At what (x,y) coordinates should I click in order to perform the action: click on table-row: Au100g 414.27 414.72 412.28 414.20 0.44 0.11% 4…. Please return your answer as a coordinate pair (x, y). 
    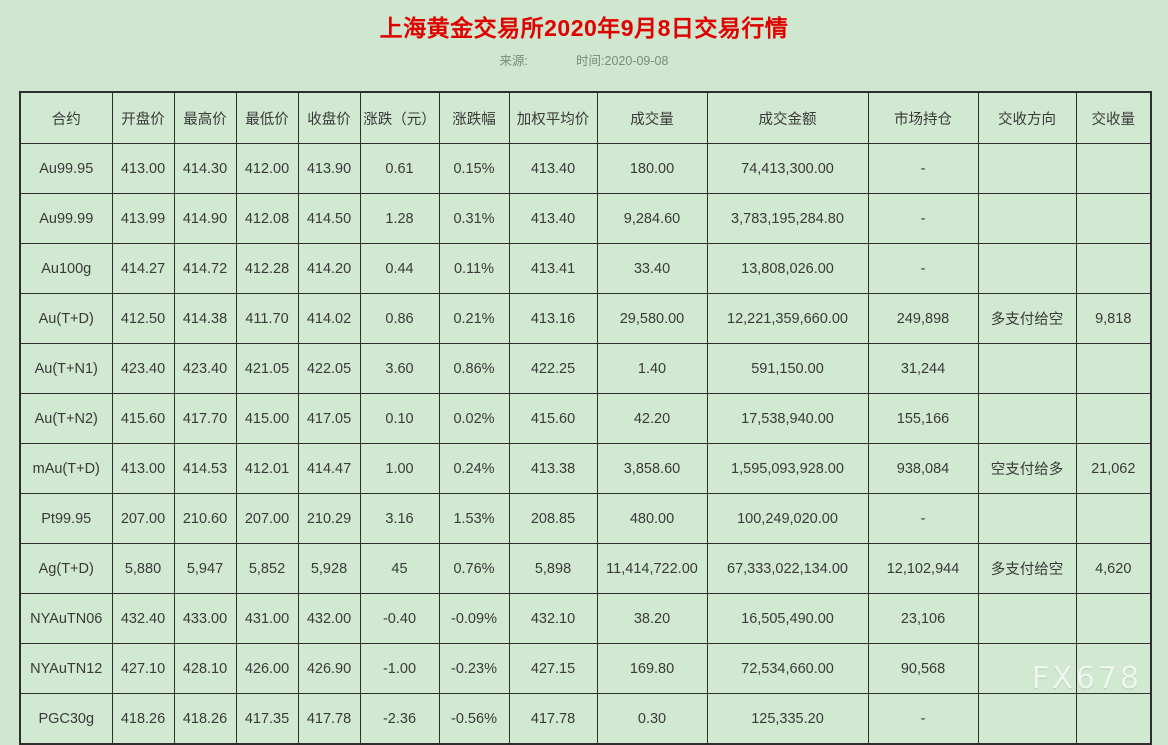
    Looking at the image, I should click on (585, 268).